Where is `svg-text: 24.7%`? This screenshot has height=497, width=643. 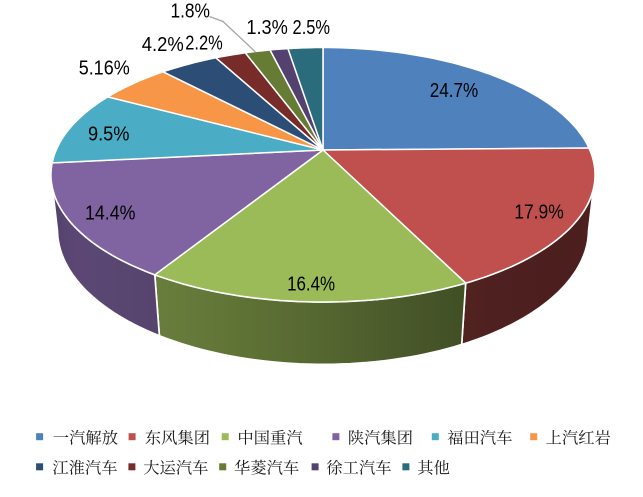 svg-text: 24.7% is located at coordinates (454, 91).